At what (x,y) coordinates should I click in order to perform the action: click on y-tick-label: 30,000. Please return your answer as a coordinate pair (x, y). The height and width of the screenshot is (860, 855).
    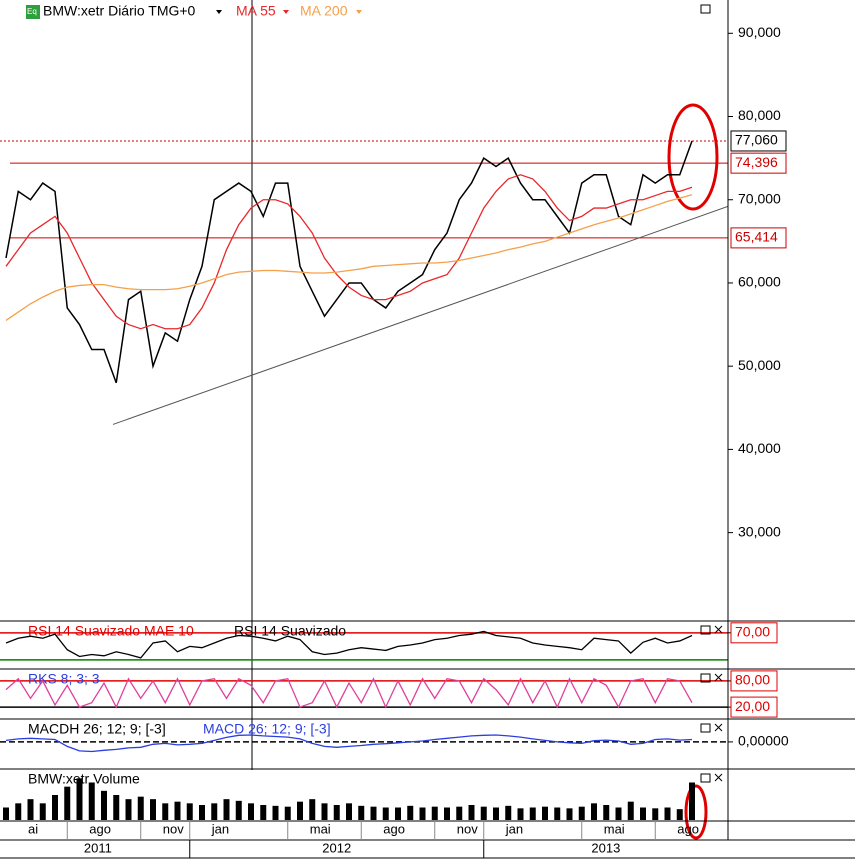
    Looking at the image, I should click on (759, 531).